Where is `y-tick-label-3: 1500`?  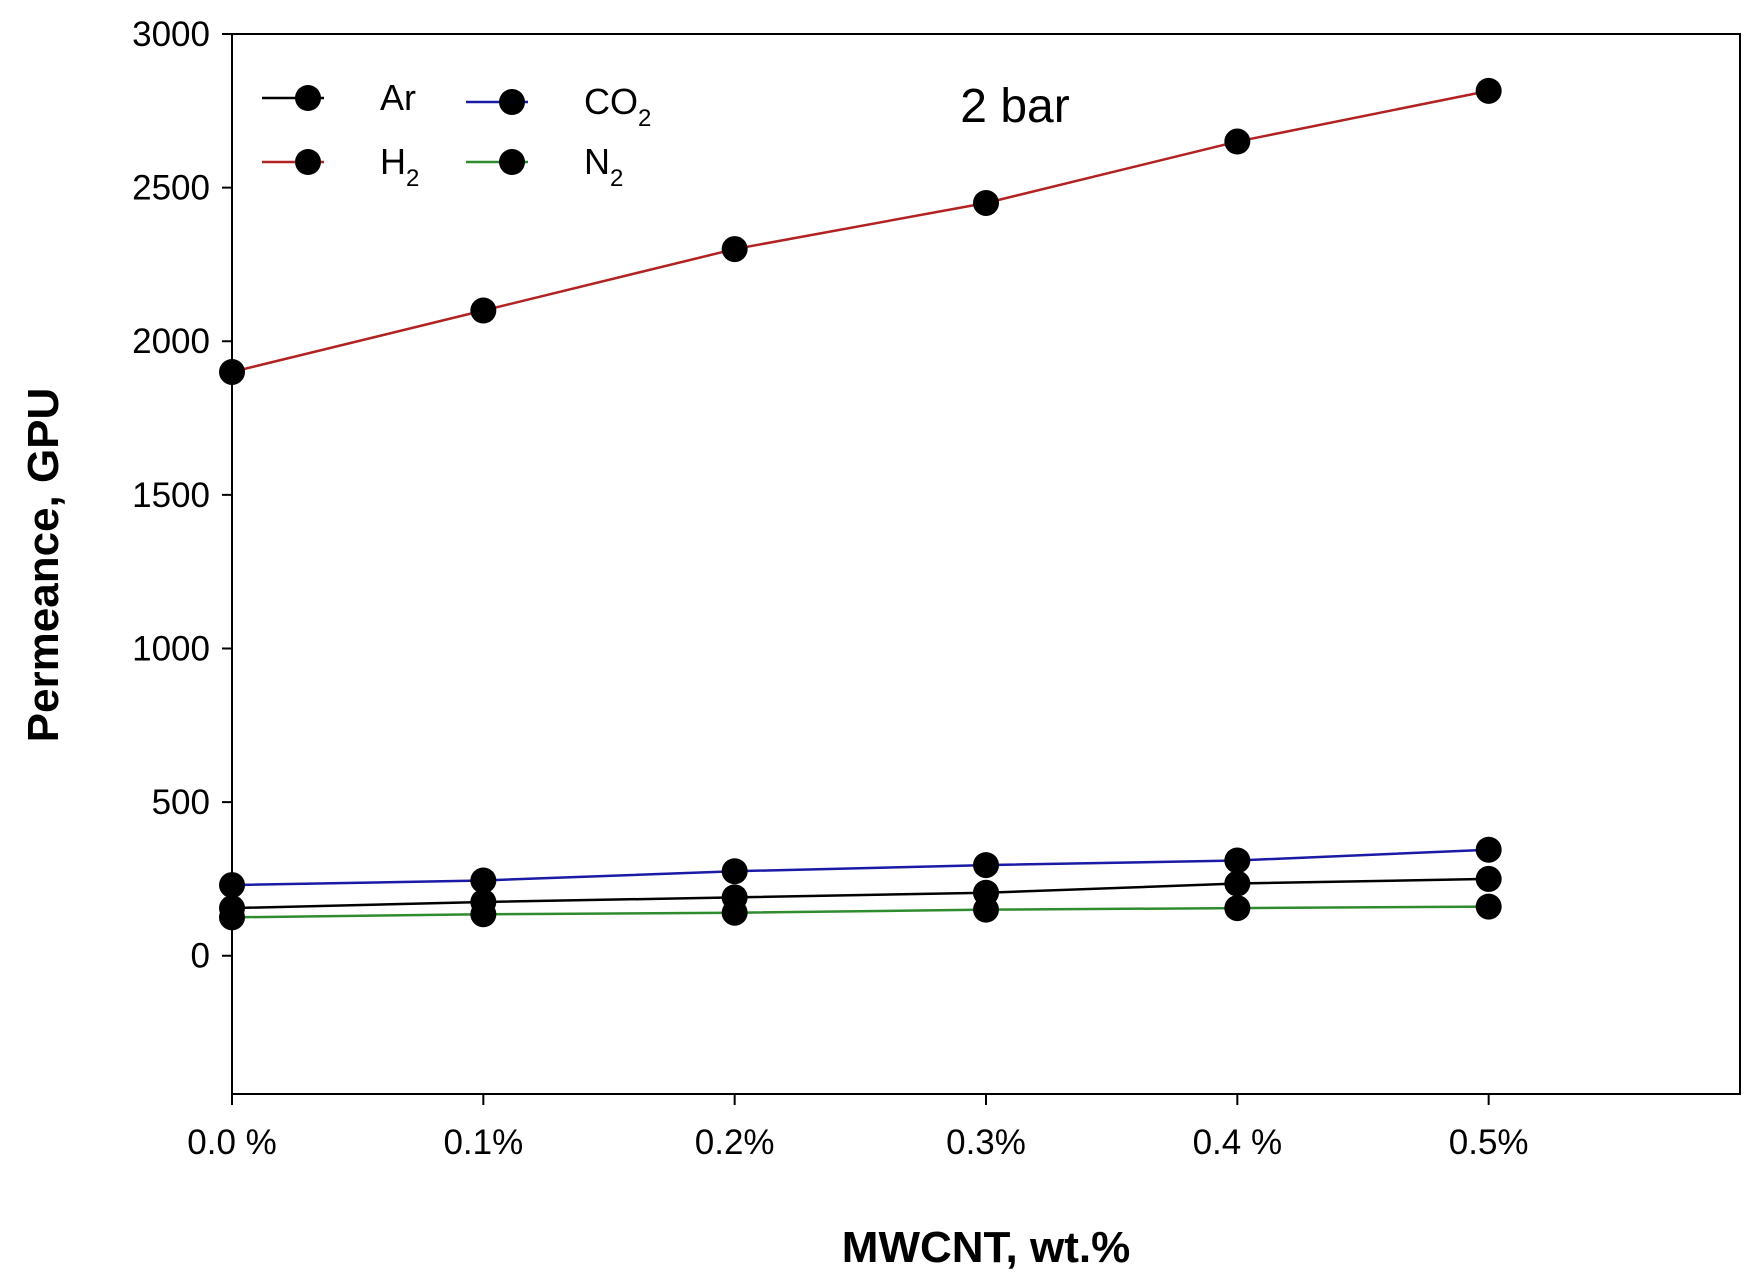 y-tick-label-3: 1500 is located at coordinates (171, 495).